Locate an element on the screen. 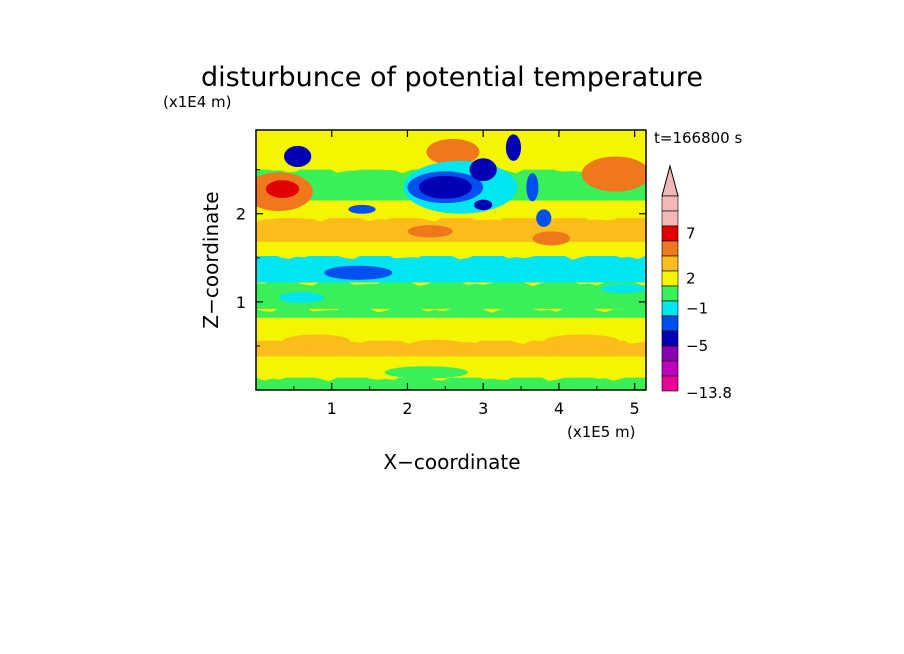 The image size is (904, 654). y-tick-label: 1 is located at coordinates (241, 302).